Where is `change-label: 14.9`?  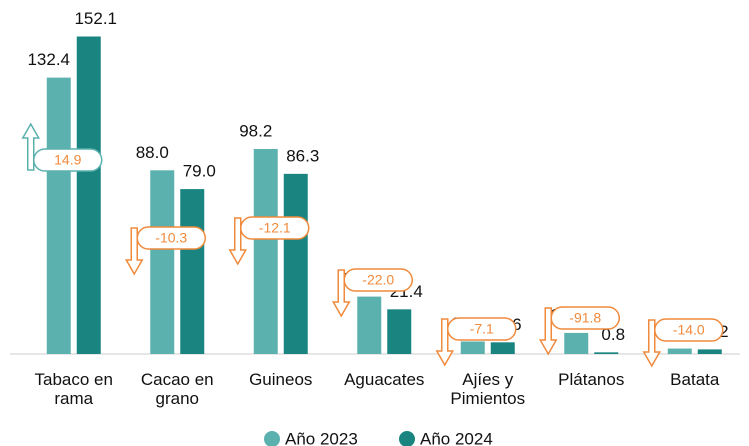 change-label: 14.9 is located at coordinates (67, 160).